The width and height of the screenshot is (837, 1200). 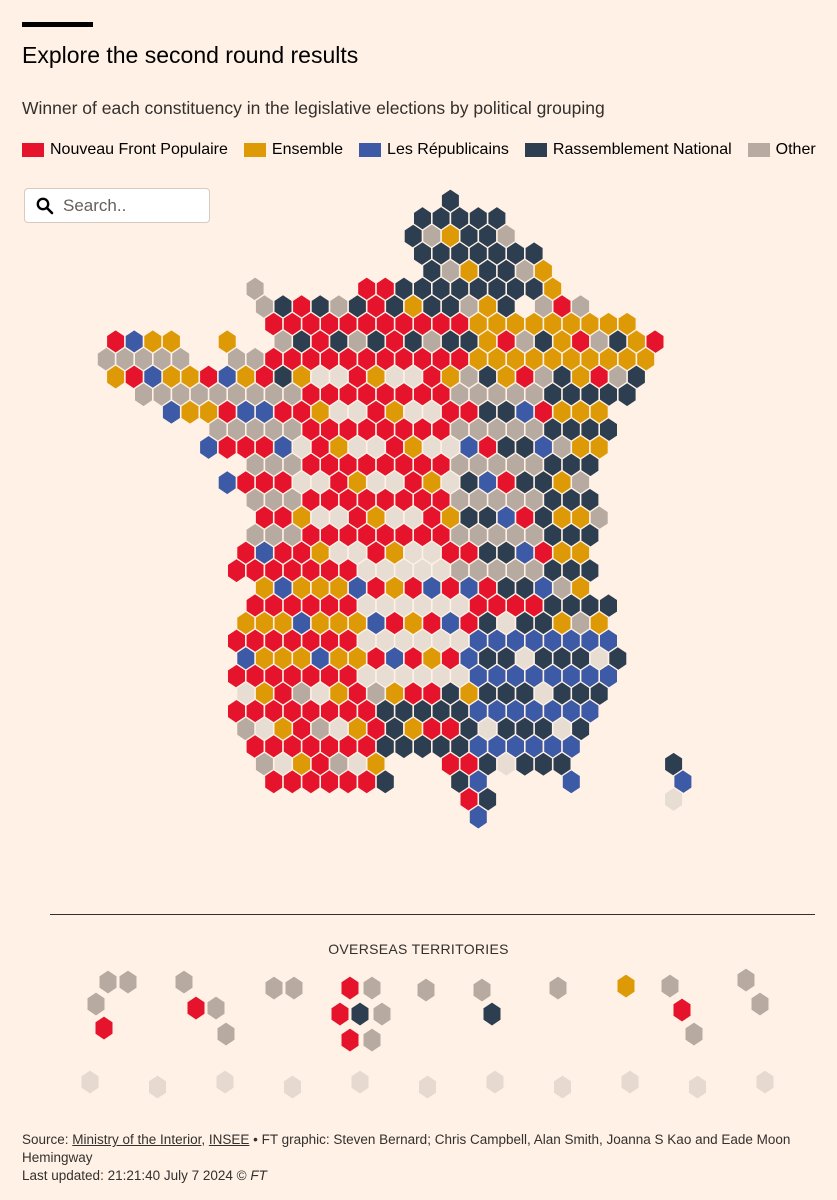 I want to click on legend-swatch-lr, so click(x=370, y=150).